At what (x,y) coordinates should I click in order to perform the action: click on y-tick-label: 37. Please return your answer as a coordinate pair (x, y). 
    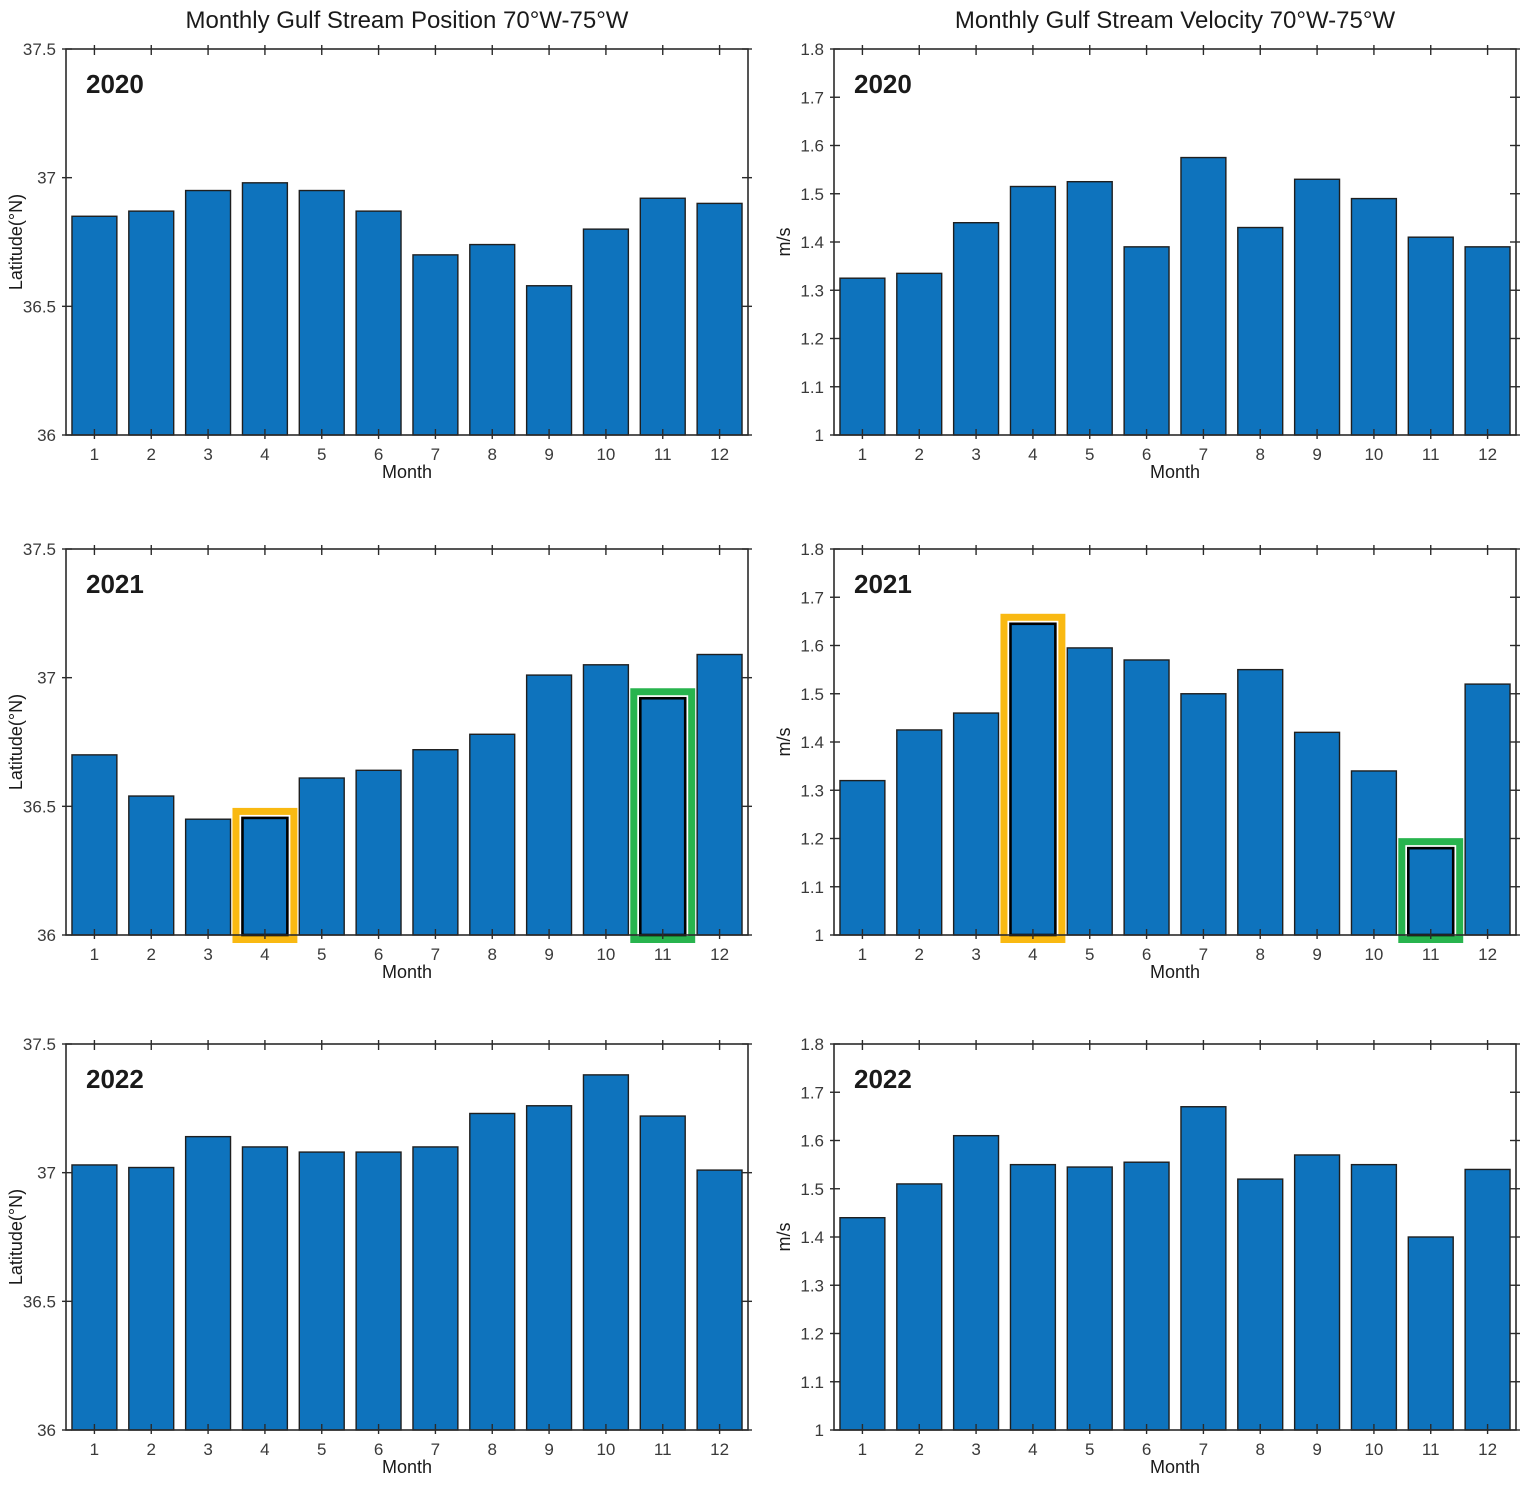
    Looking at the image, I should click on (46, 678).